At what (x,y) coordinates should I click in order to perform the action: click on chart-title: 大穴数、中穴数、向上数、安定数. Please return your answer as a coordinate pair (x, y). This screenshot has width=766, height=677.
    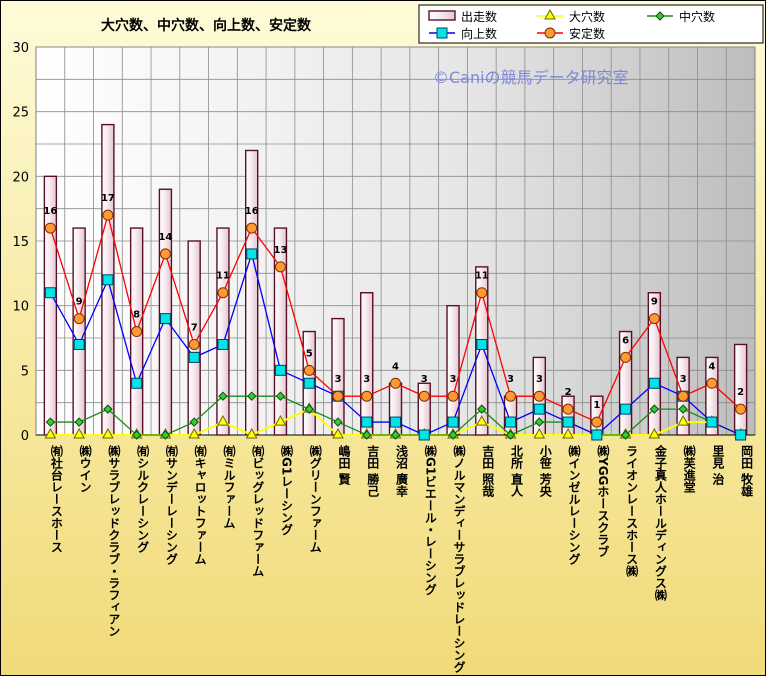
    Looking at the image, I should click on (206, 25).